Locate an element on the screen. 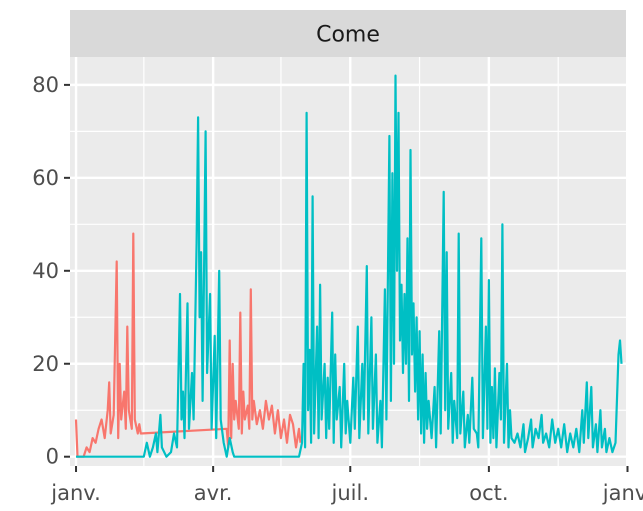 The image size is (643, 511). y-tick-label: 80 is located at coordinates (45, 85).